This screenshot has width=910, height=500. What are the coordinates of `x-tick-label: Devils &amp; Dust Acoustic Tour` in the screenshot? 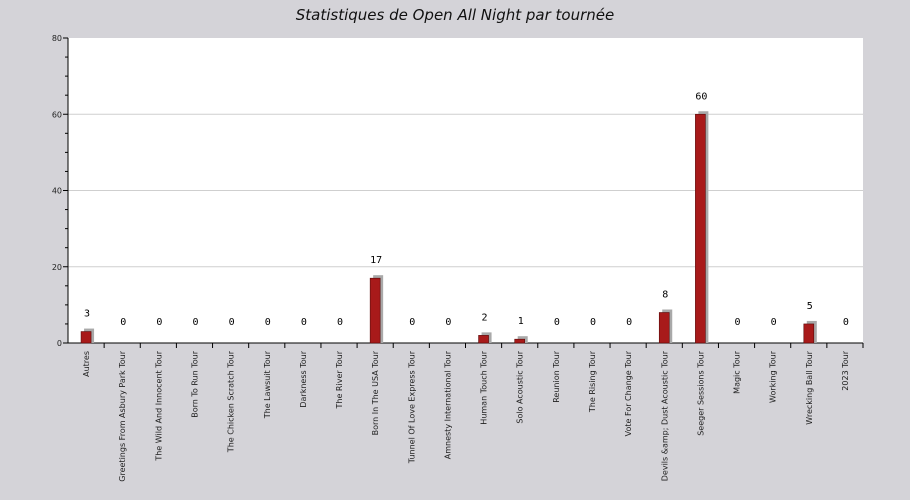 It's located at (664, 415).